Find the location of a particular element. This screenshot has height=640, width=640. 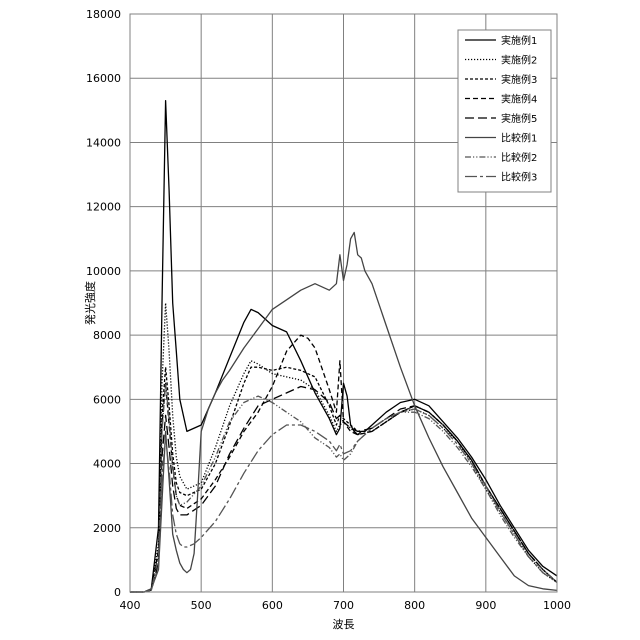

y-tick-label: 2000 is located at coordinates (107, 528).